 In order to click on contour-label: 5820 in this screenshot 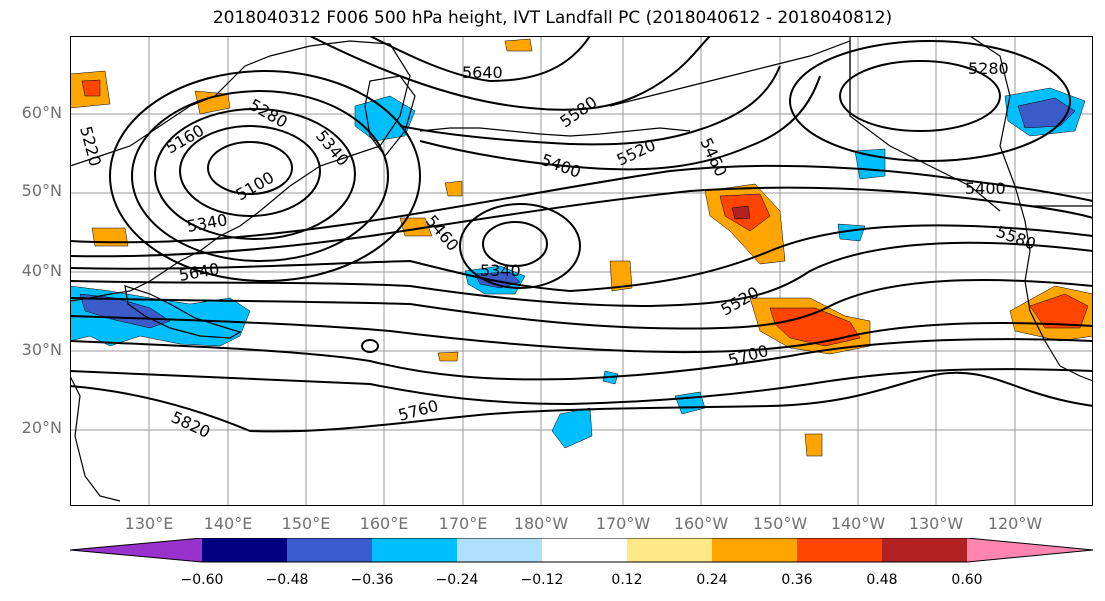, I will do `click(190, 424)`.